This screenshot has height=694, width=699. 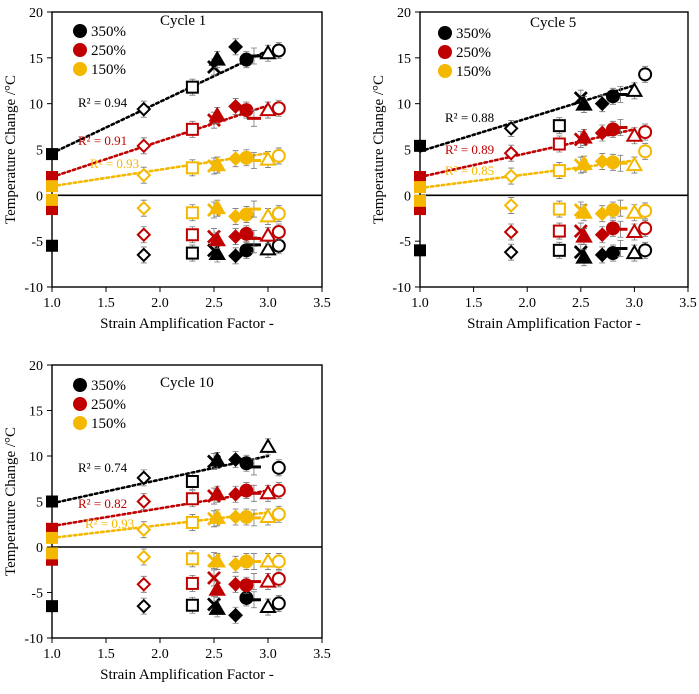 What do you see at coordinates (102, 140) in the screenshot?
I see `r2-label: R² = 0.91` at bounding box center [102, 140].